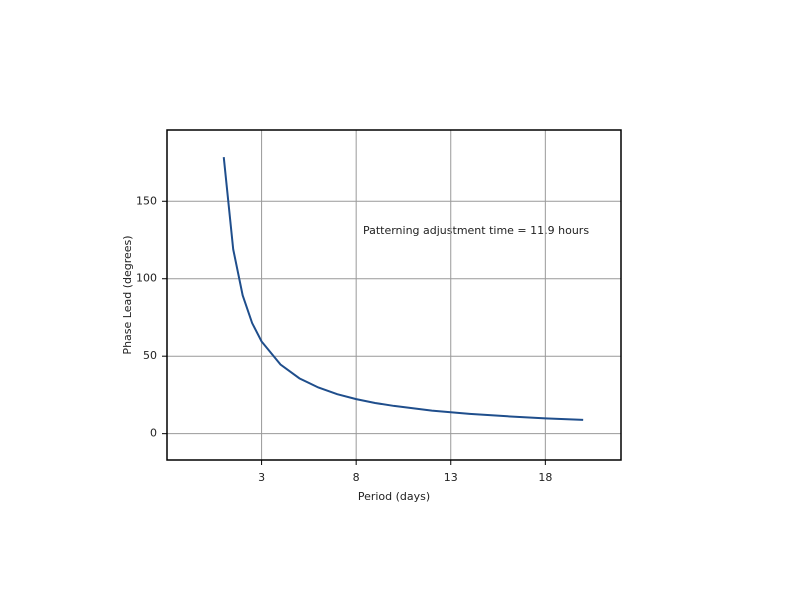  Describe the element at coordinates (356, 477) in the screenshot. I see `x-tick-label: 8` at that location.